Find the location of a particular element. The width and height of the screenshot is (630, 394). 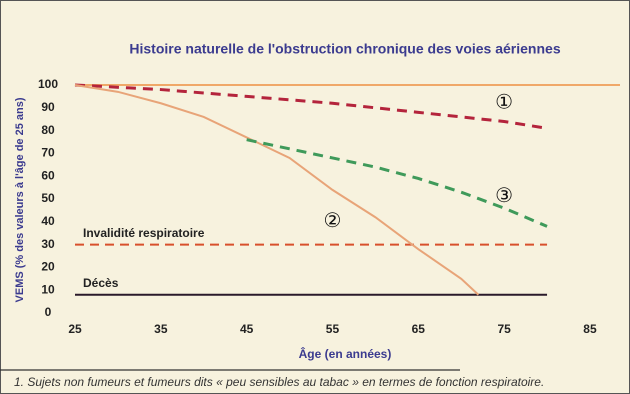

x-tick-label: 75 is located at coordinates (504, 329).